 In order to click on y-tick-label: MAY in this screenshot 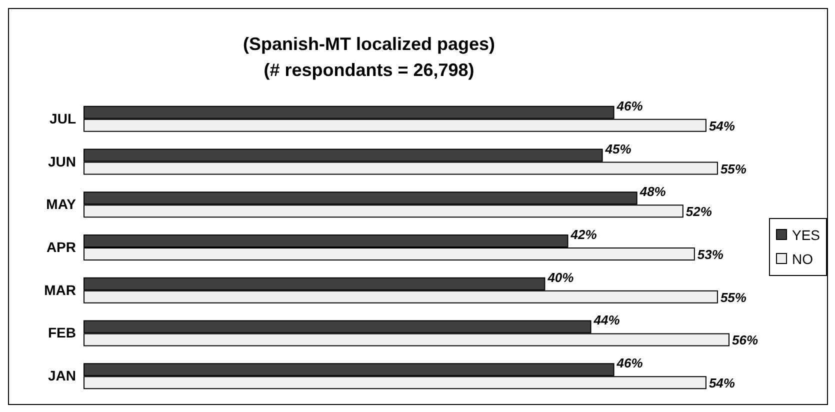, I will do `click(61, 204)`.